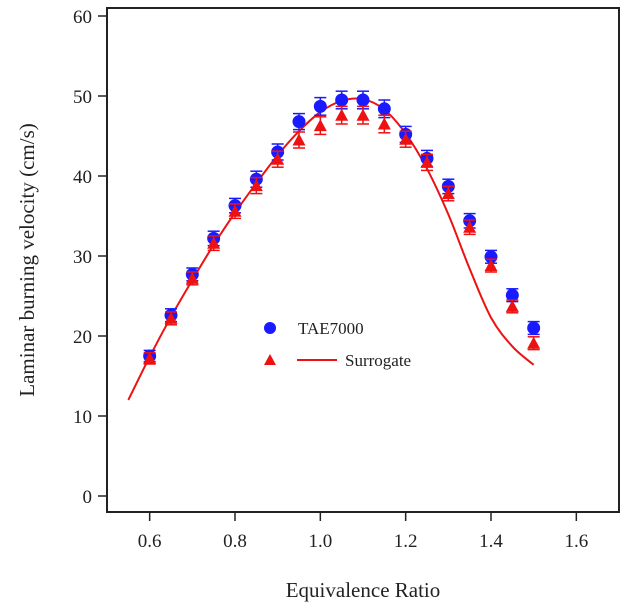 Image resolution: width=621 pixels, height=612 pixels. What do you see at coordinates (406, 541) in the screenshot?
I see `x-tick-label: 1.2` at bounding box center [406, 541].